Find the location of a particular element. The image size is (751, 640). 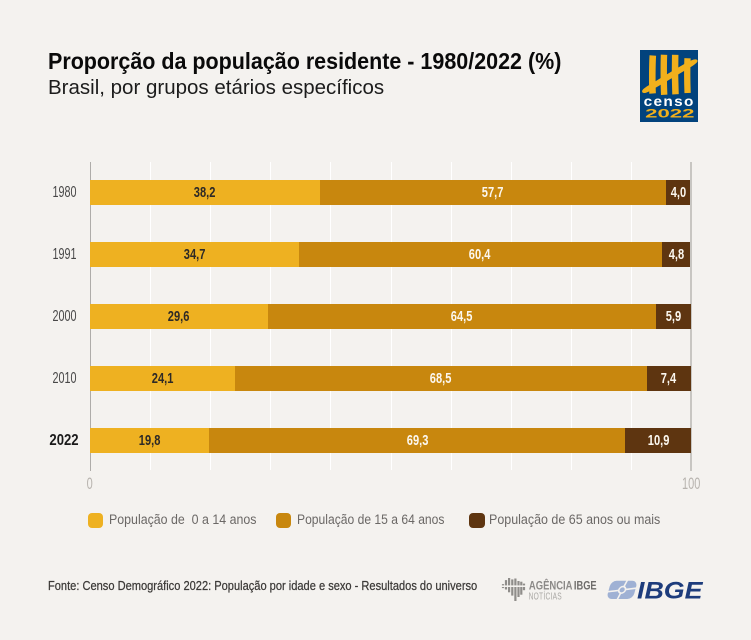

svg-text: 2022 is located at coordinates (670, 113).